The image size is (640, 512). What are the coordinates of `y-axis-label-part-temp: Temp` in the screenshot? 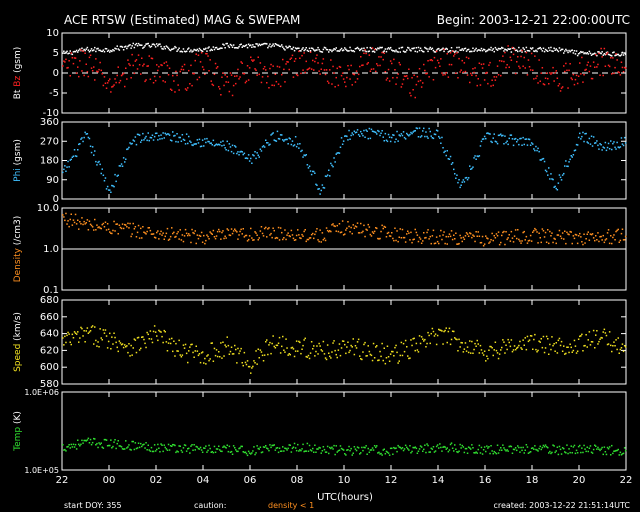 It's located at (18, 439).